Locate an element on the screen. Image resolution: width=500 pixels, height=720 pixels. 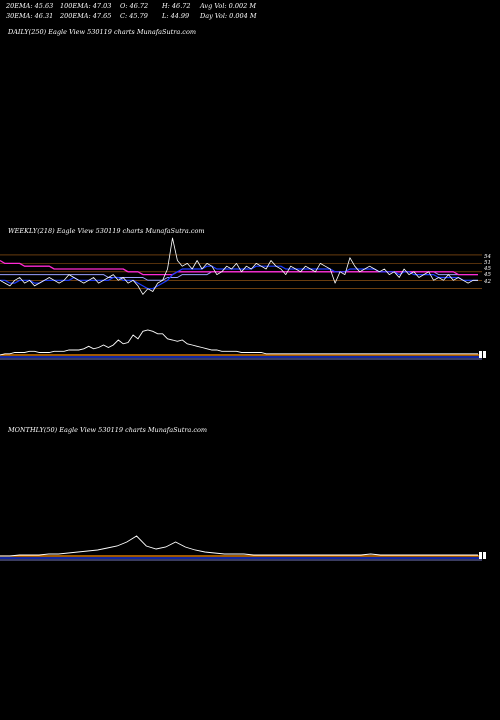
header-ema30: 30EMA: 46.31 is located at coordinates (30, 16).